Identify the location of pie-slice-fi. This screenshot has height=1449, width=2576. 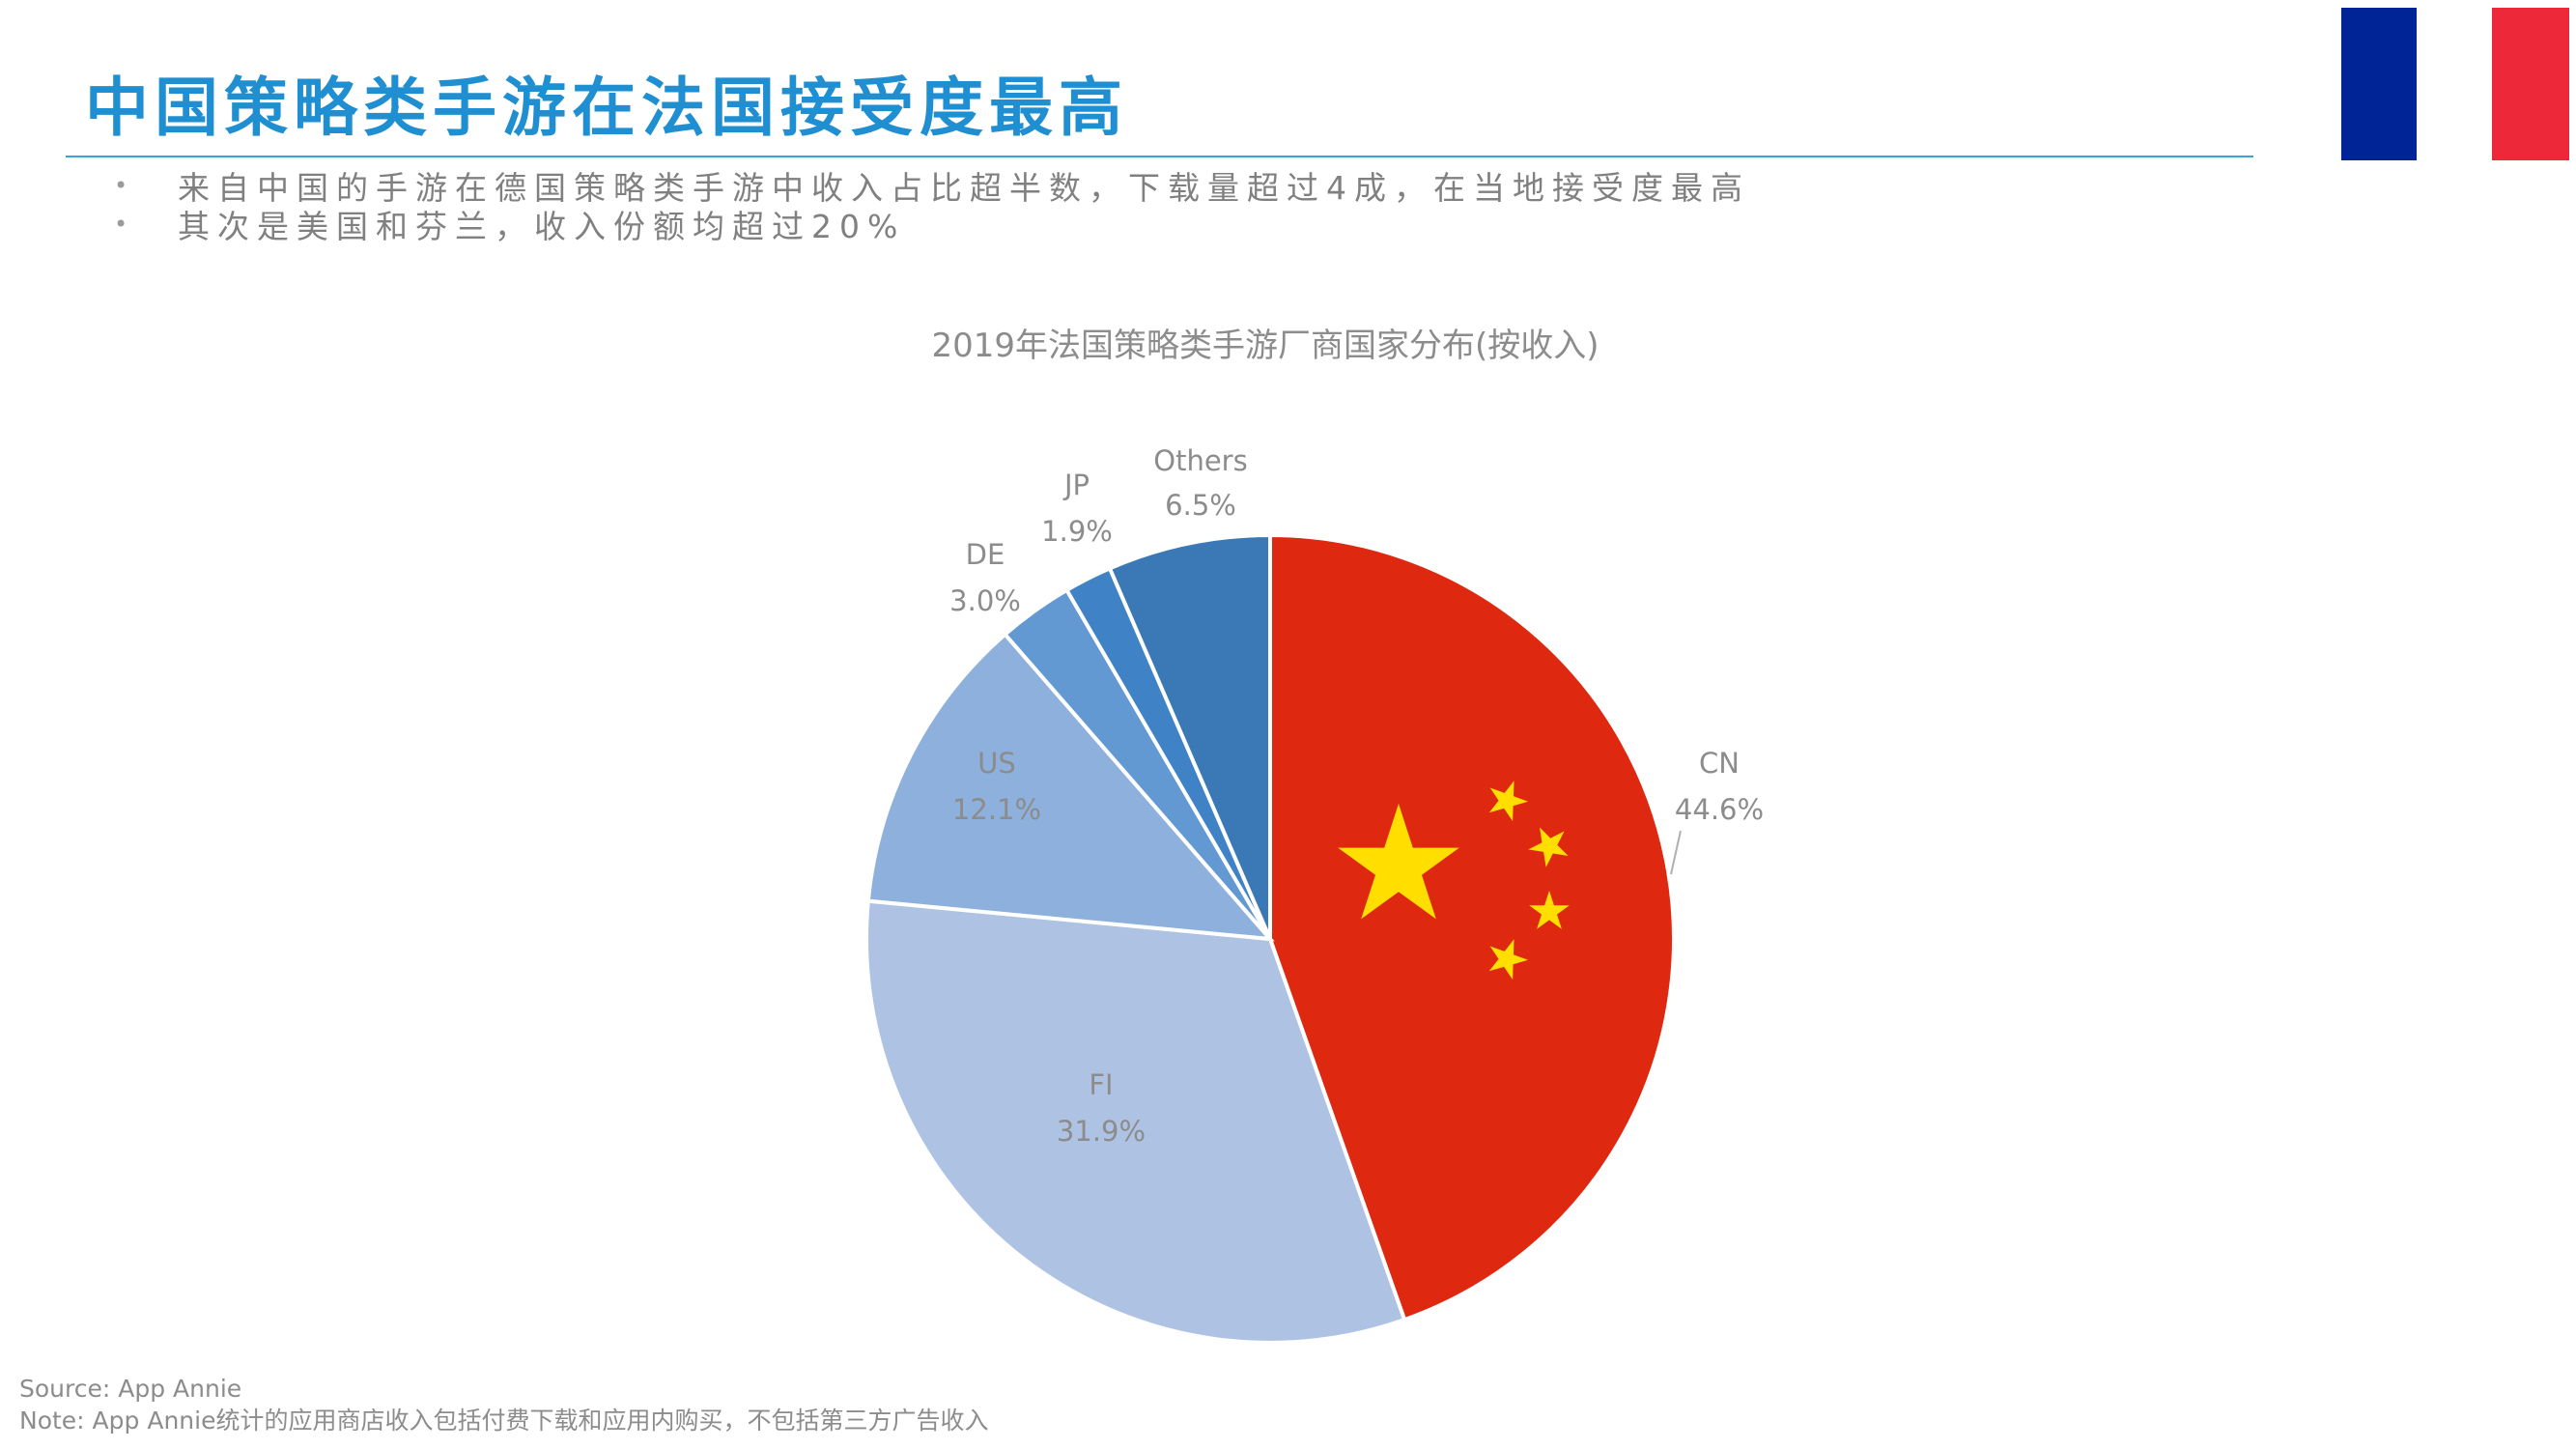
(1135, 1121).